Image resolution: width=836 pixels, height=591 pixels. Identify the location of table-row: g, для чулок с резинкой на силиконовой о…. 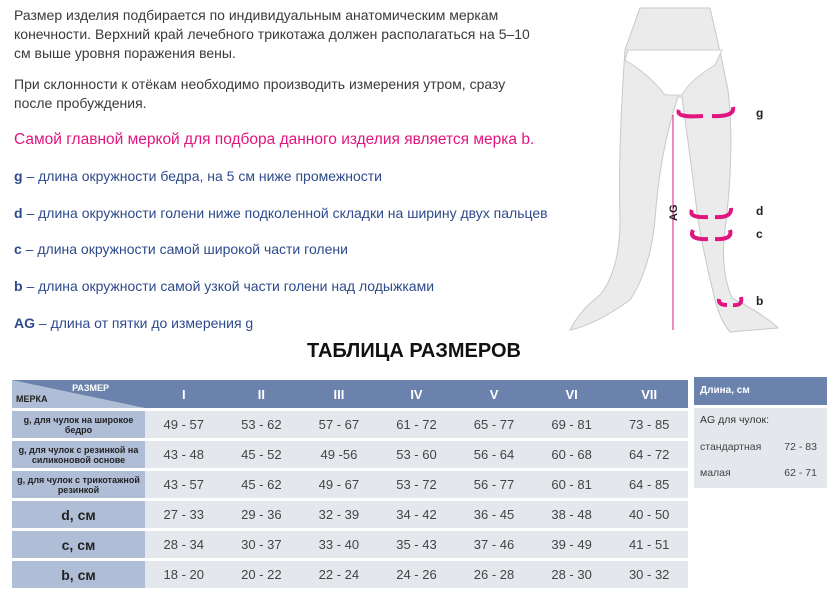
(350, 454).